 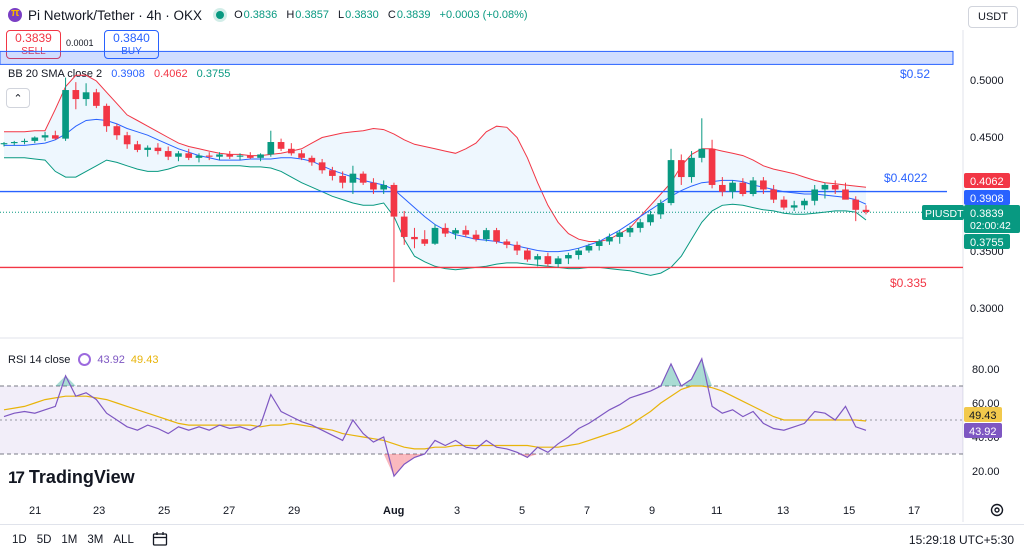 What do you see at coordinates (123, 540) in the screenshot?
I see `range-all-button: ALL` at bounding box center [123, 540].